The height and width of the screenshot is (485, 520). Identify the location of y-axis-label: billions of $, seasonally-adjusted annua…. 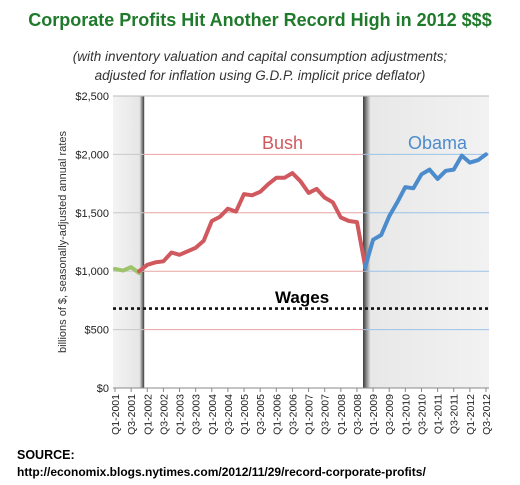
(63, 242).